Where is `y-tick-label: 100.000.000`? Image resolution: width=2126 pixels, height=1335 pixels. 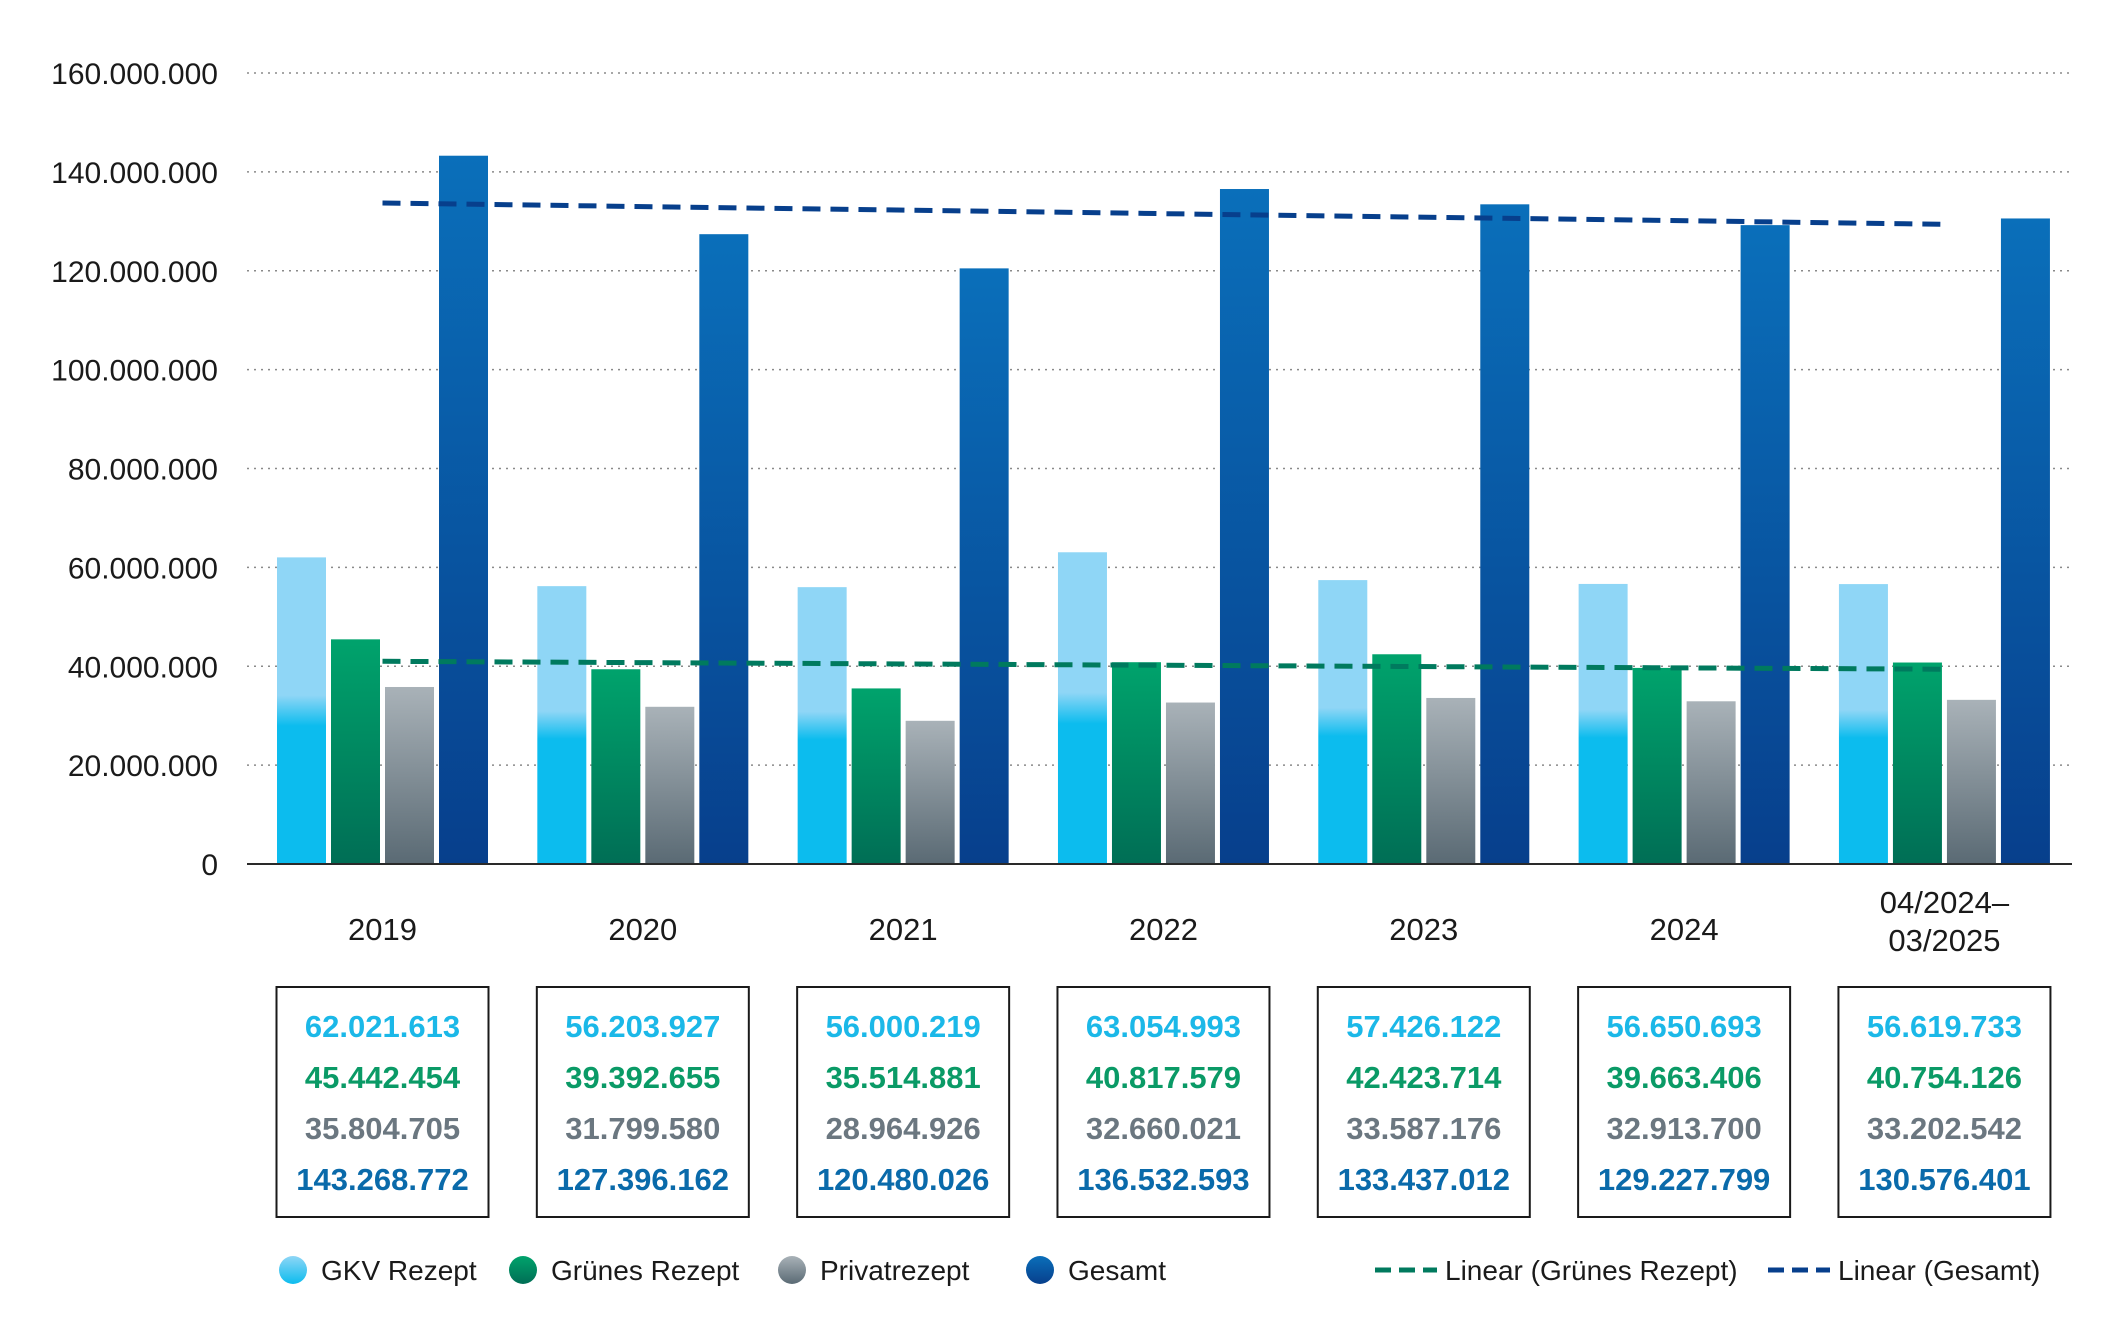 y-tick-label: 100.000.000 is located at coordinates (134, 371).